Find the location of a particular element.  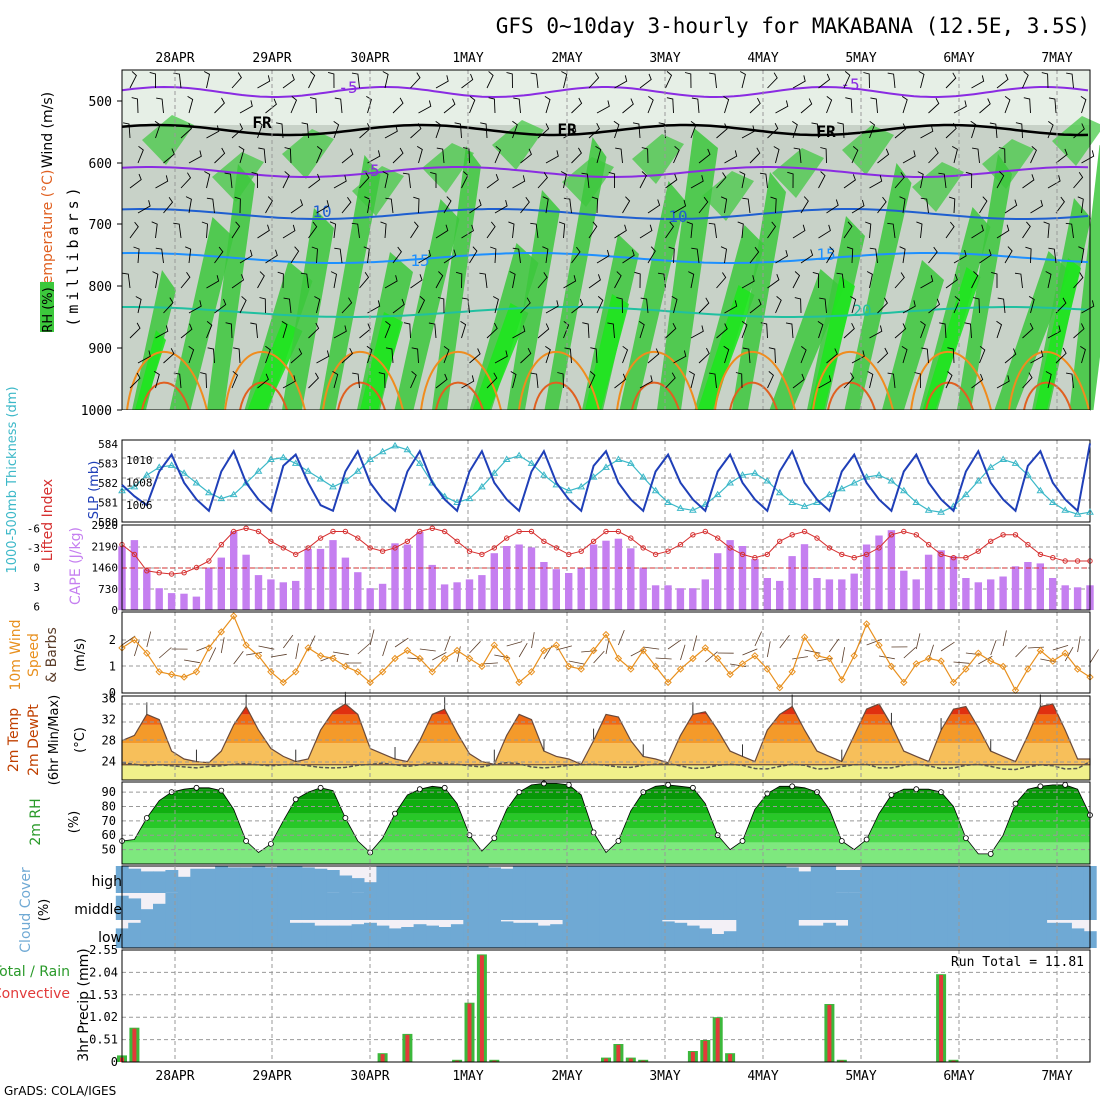

wind10m-tick: 0 is located at coordinates (112, 693).